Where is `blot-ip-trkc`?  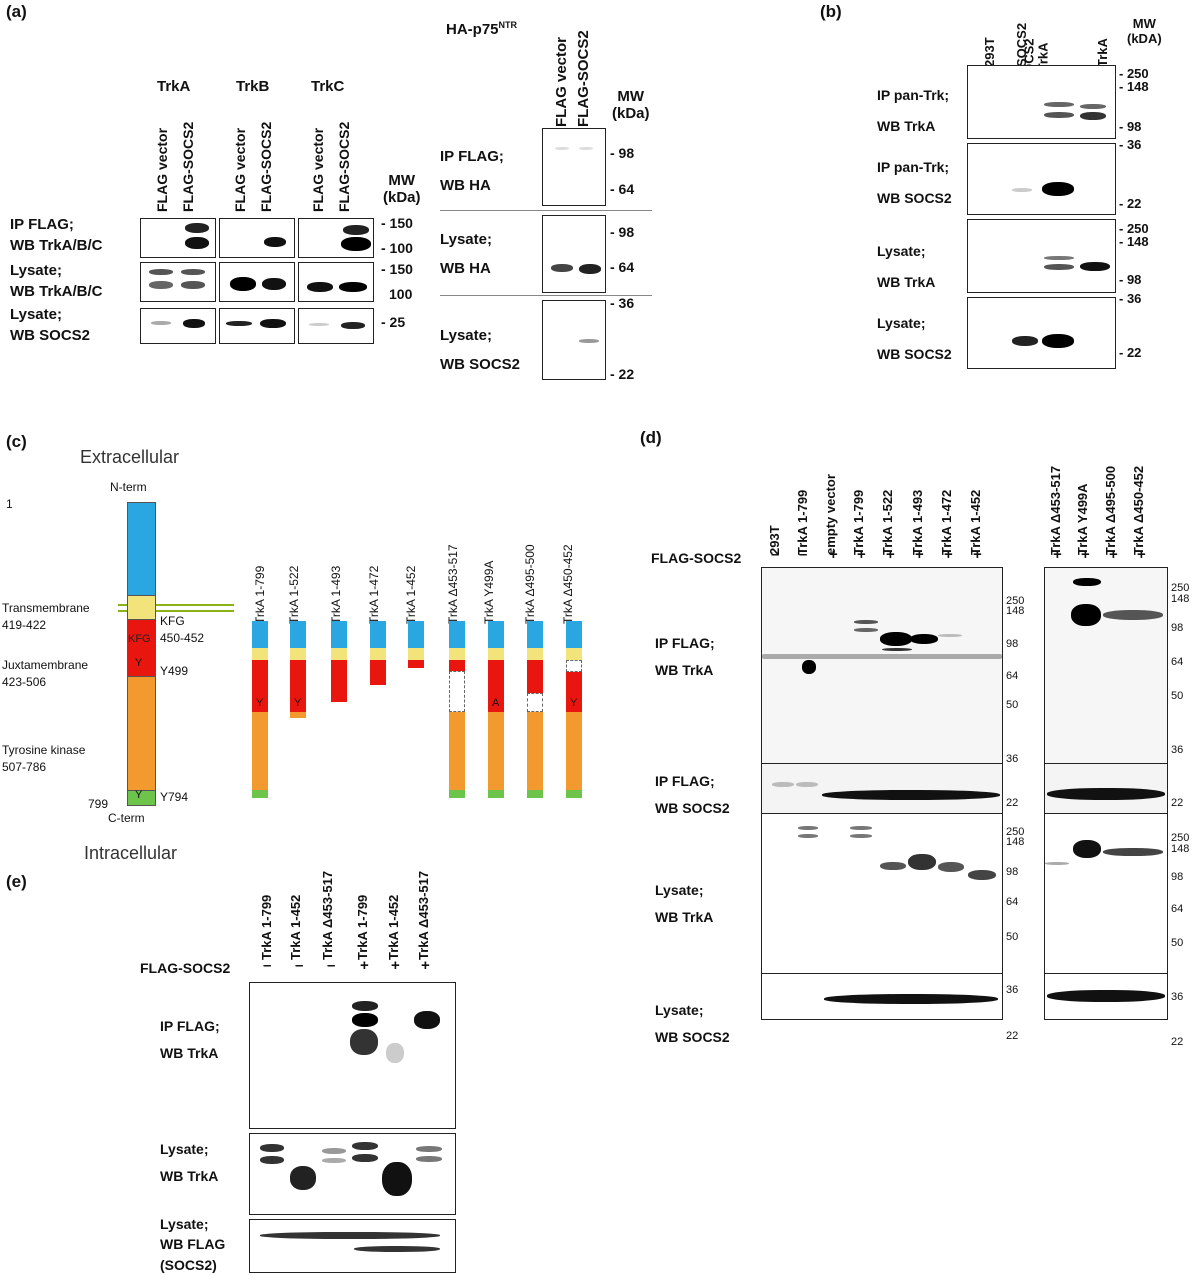
blot-ip-trkc is located at coordinates (336, 238).